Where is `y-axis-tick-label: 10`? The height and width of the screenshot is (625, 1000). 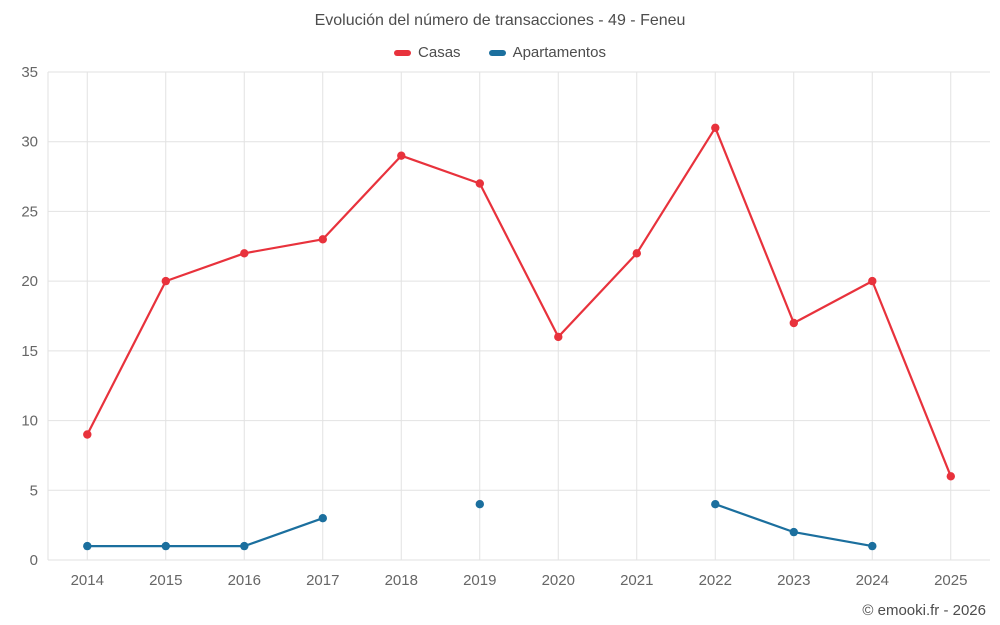
y-axis-tick-label: 10 is located at coordinates (29, 421).